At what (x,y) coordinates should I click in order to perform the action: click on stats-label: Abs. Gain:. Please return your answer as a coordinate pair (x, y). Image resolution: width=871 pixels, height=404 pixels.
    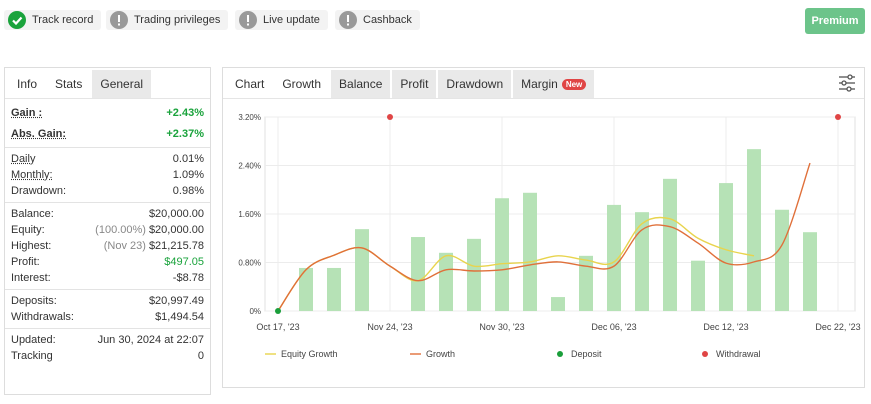
    Looking at the image, I should click on (39, 133).